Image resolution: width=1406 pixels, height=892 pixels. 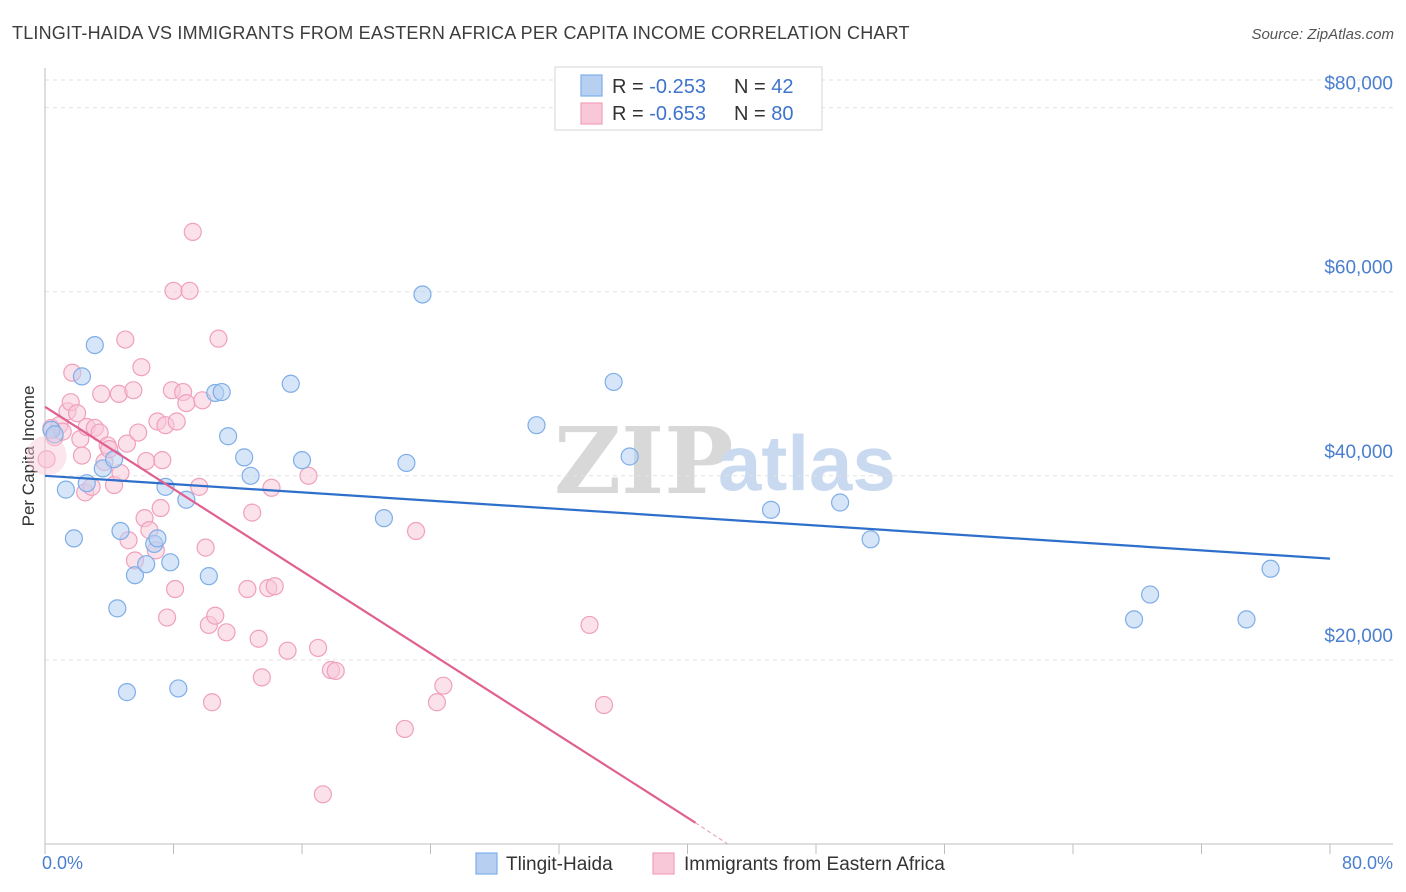 I want to click on legend-r-value-1: -0.253, so click(x=677, y=87).